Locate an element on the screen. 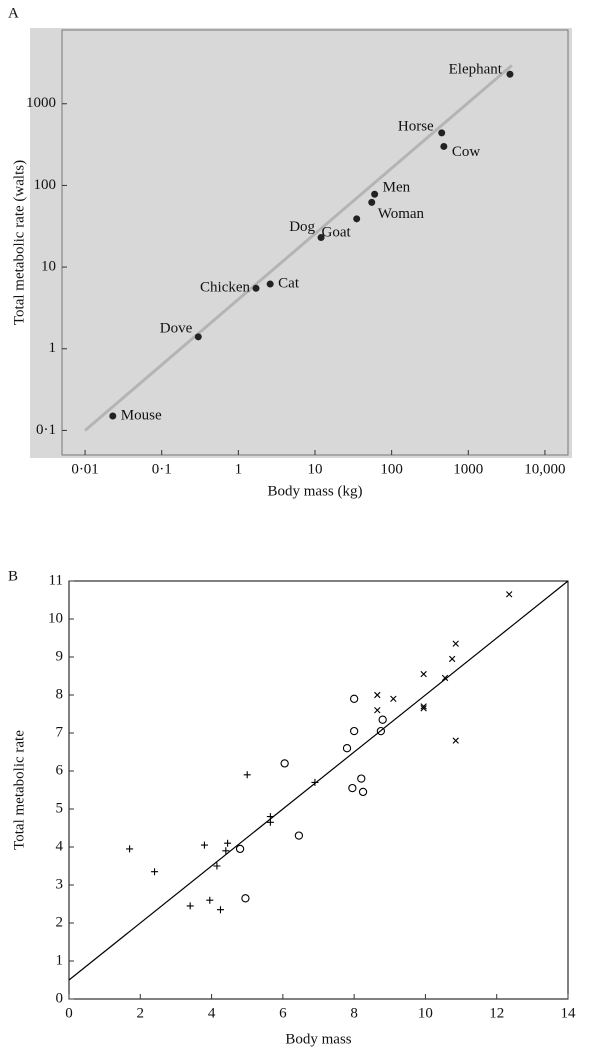 This screenshot has width=597, height=1054. point-label: Dove is located at coordinates (176, 328).